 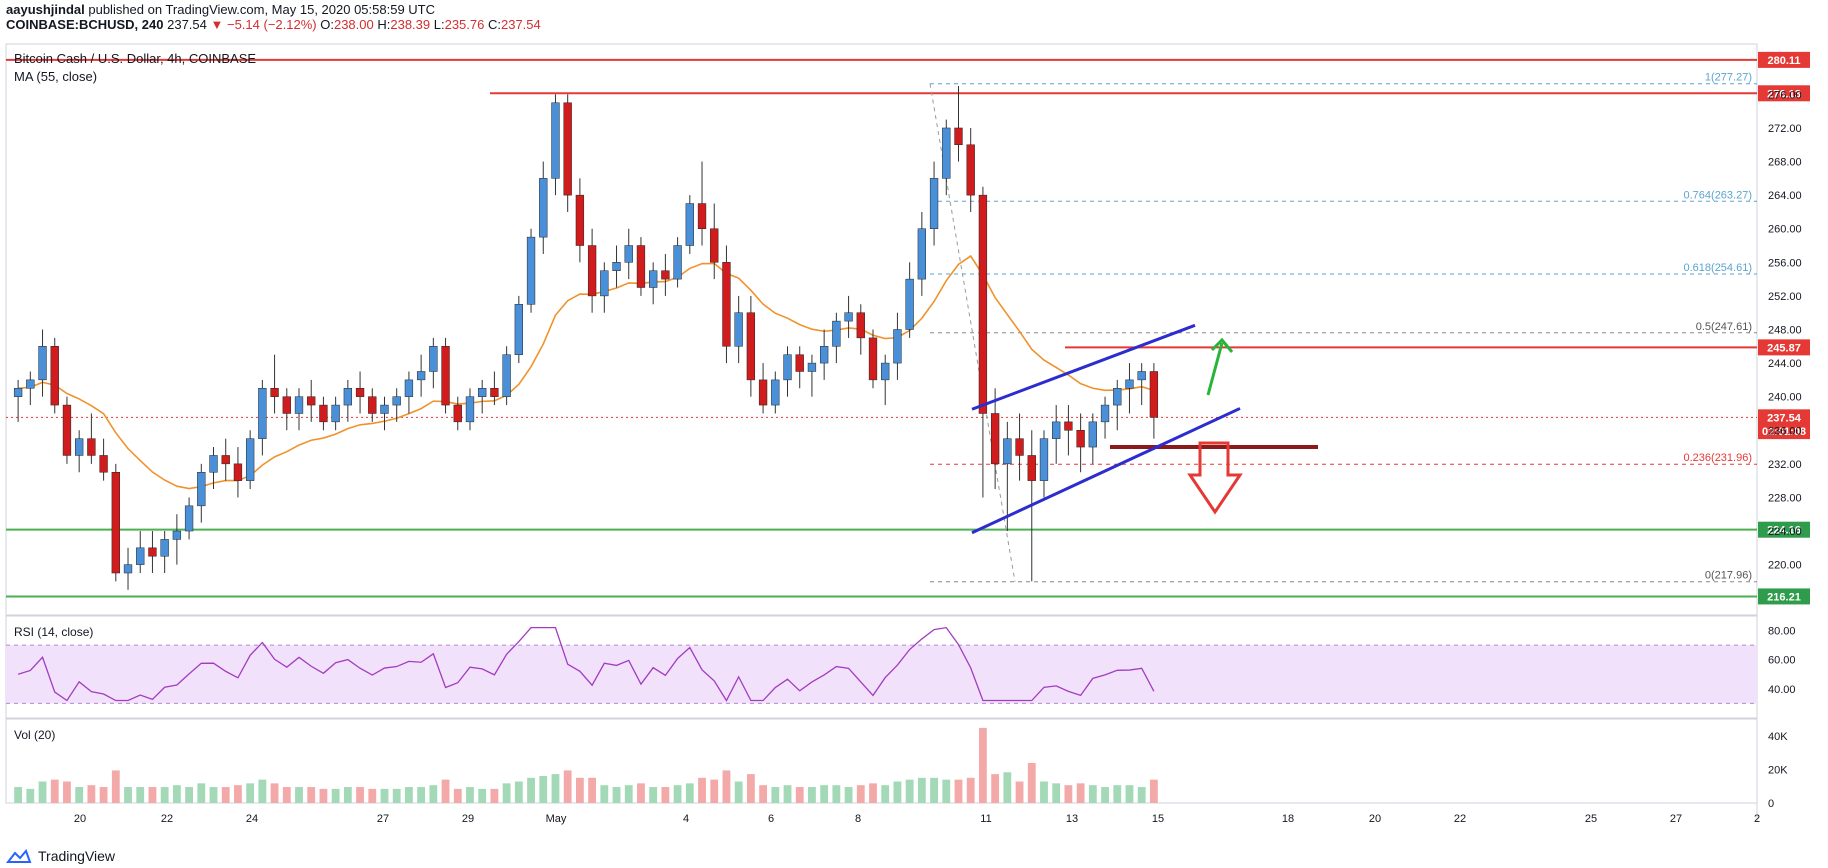 I want to click on time-tick-label: 20, so click(x=1375, y=819).